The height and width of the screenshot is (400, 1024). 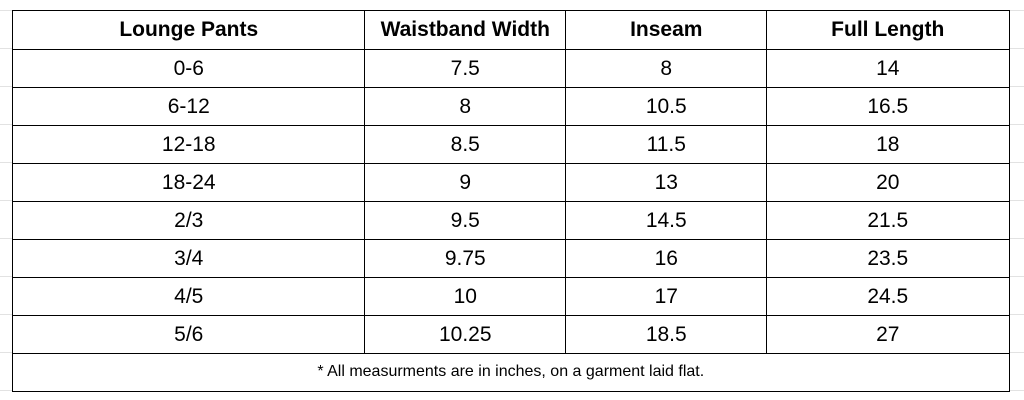 What do you see at coordinates (888, 297) in the screenshot?
I see `table-cell: 24.5` at bounding box center [888, 297].